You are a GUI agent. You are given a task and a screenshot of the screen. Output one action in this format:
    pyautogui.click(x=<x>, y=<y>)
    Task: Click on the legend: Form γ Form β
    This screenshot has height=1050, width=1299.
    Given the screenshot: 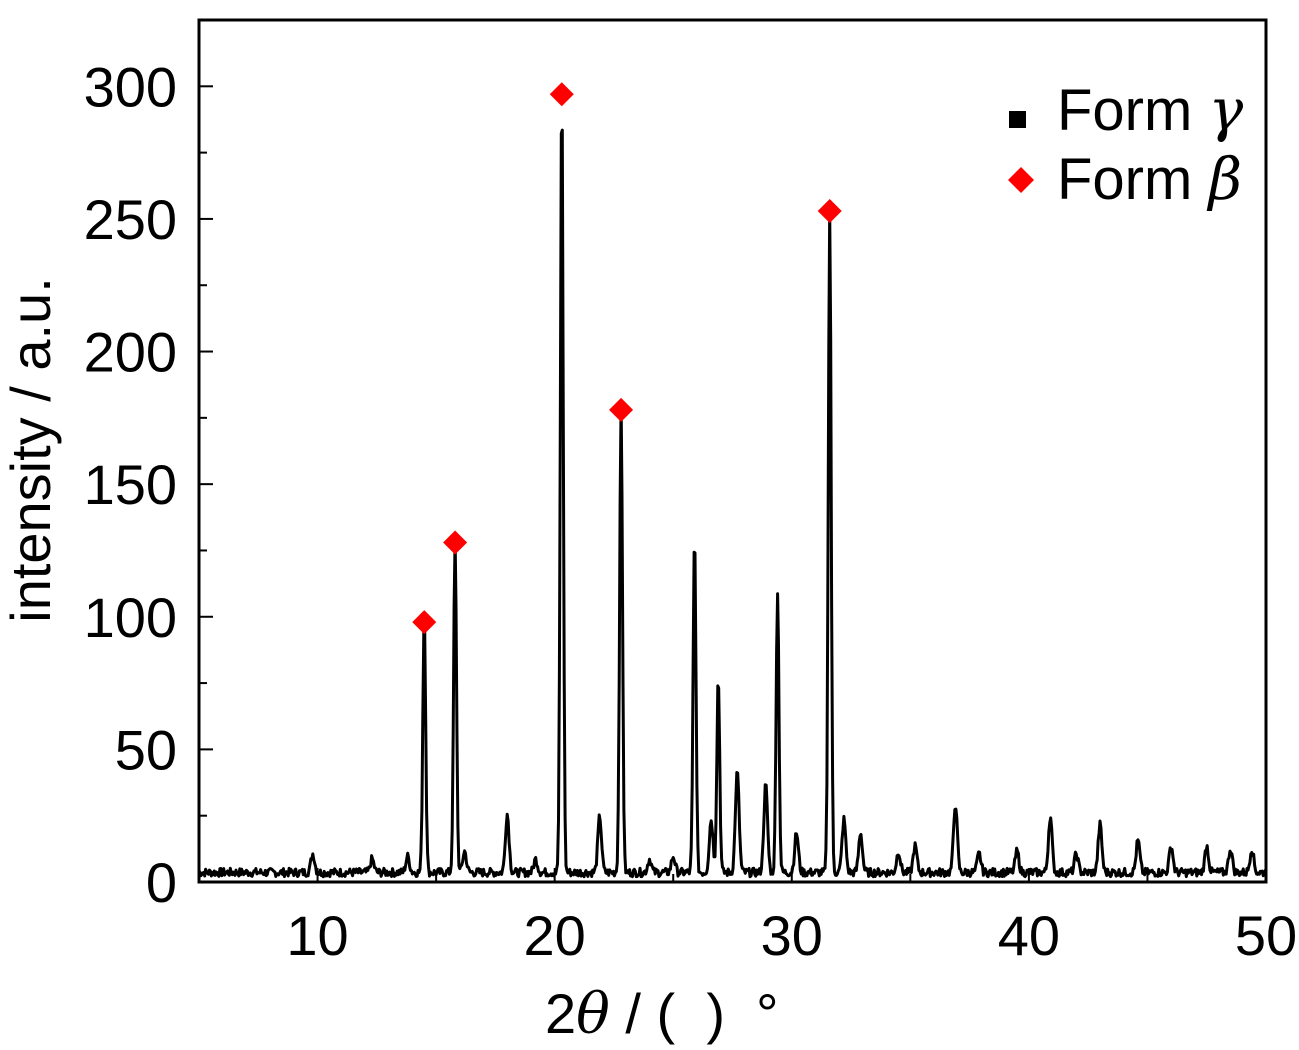 What is the action you would take?
    pyautogui.click(x=1125, y=144)
    